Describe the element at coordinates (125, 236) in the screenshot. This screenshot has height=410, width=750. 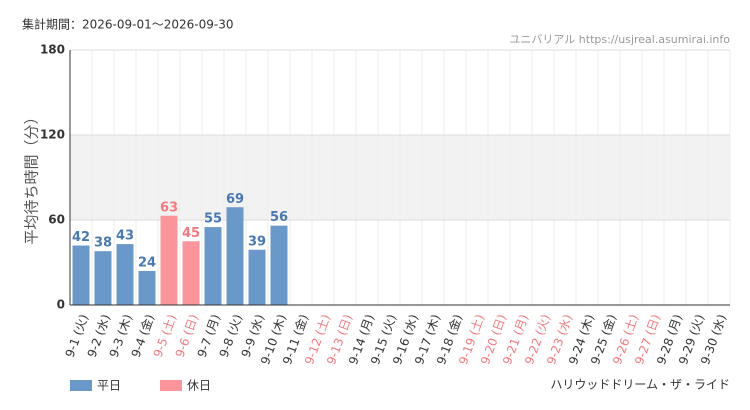
I see `value-label: 43` at that location.